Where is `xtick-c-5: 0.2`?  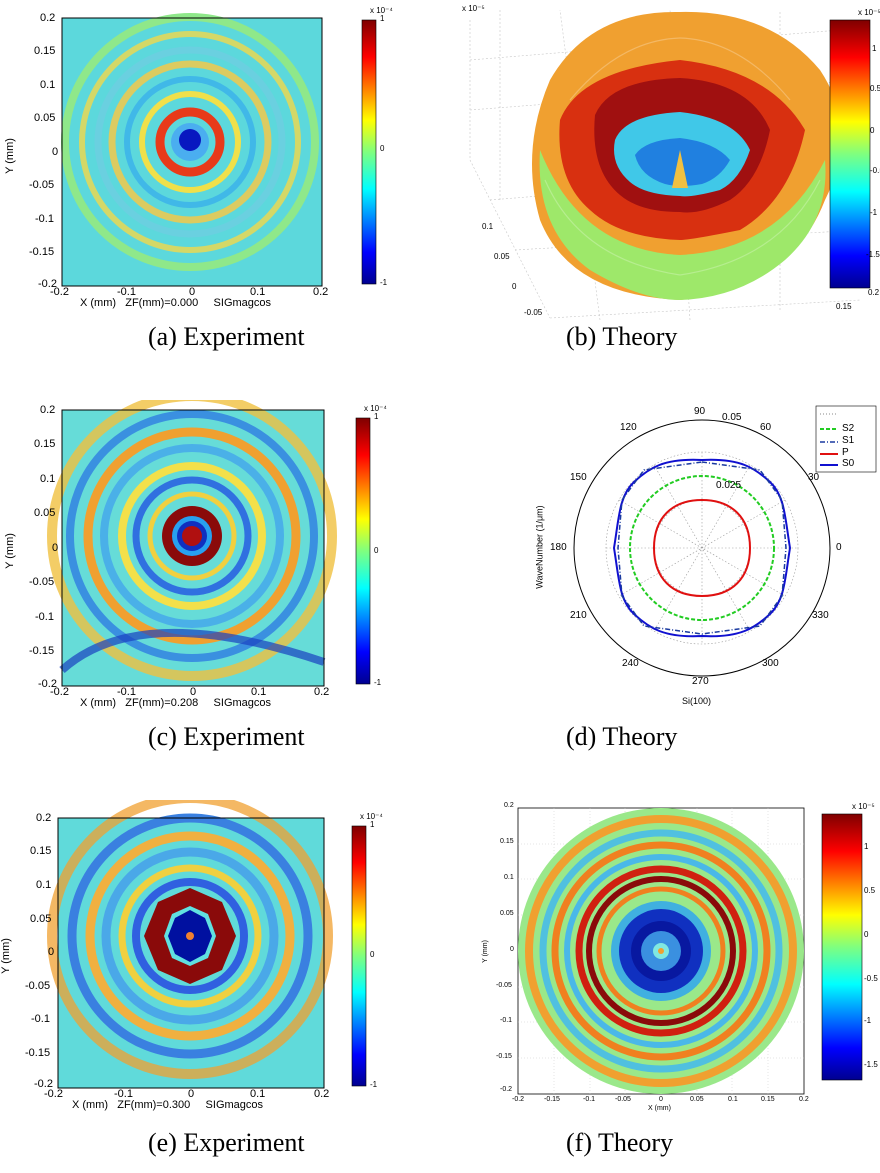
xtick-c-5: 0.2 is located at coordinates (322, 692).